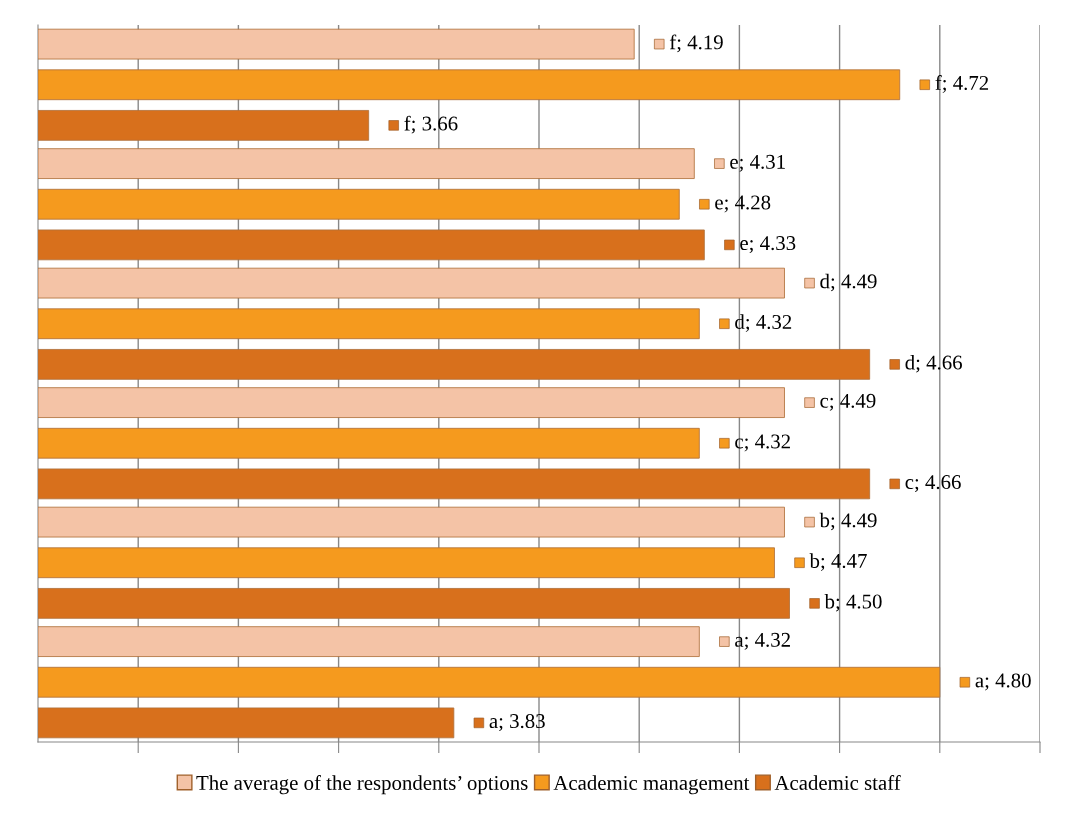  I want to click on legend-label: Academic staff, so click(837, 782).